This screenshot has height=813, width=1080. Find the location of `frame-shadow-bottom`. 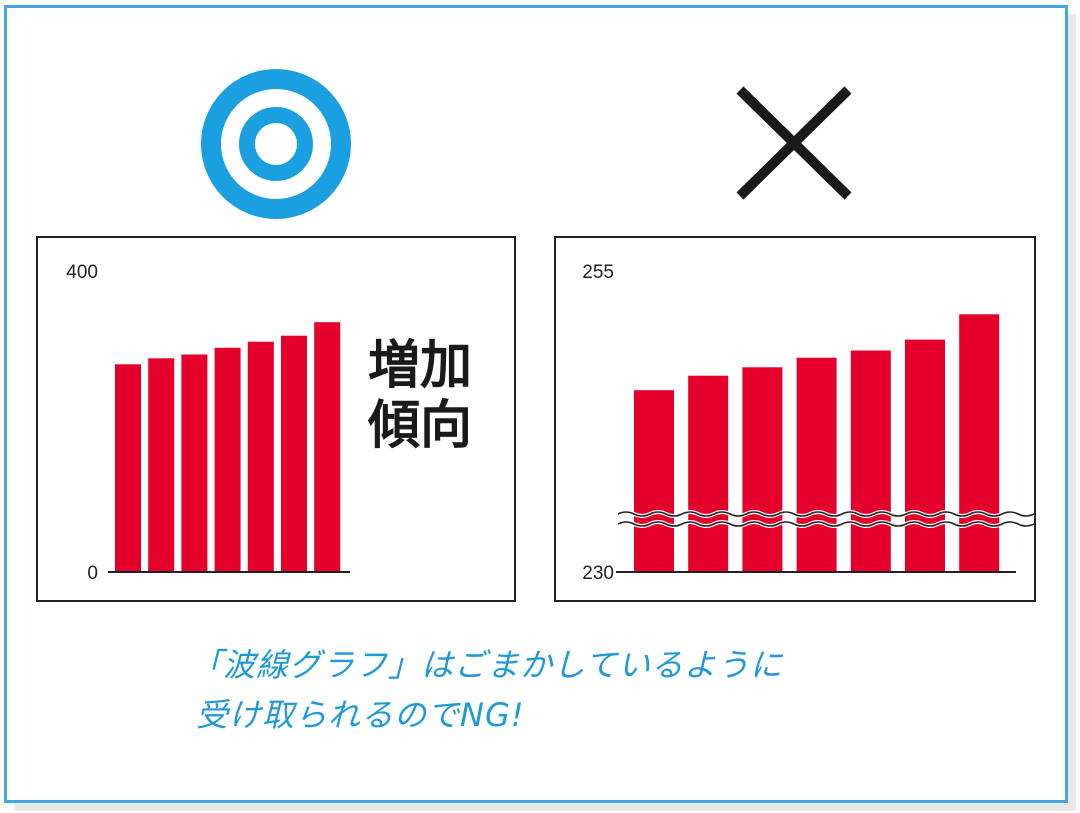

frame-shadow-bottom is located at coordinates (545, 806).